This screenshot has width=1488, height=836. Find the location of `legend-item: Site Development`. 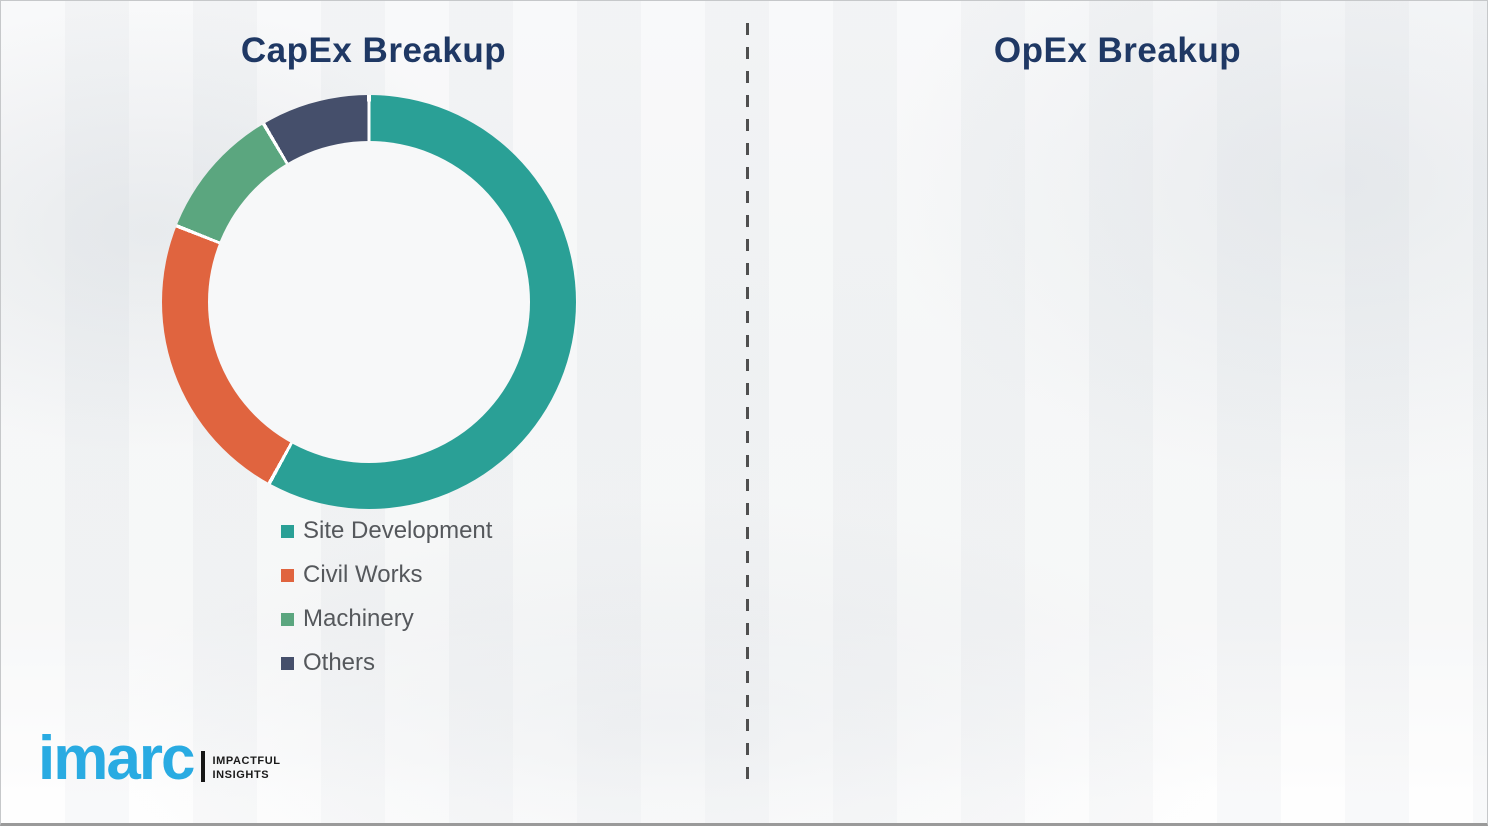

legend-item: Site Development is located at coordinates (386, 531).